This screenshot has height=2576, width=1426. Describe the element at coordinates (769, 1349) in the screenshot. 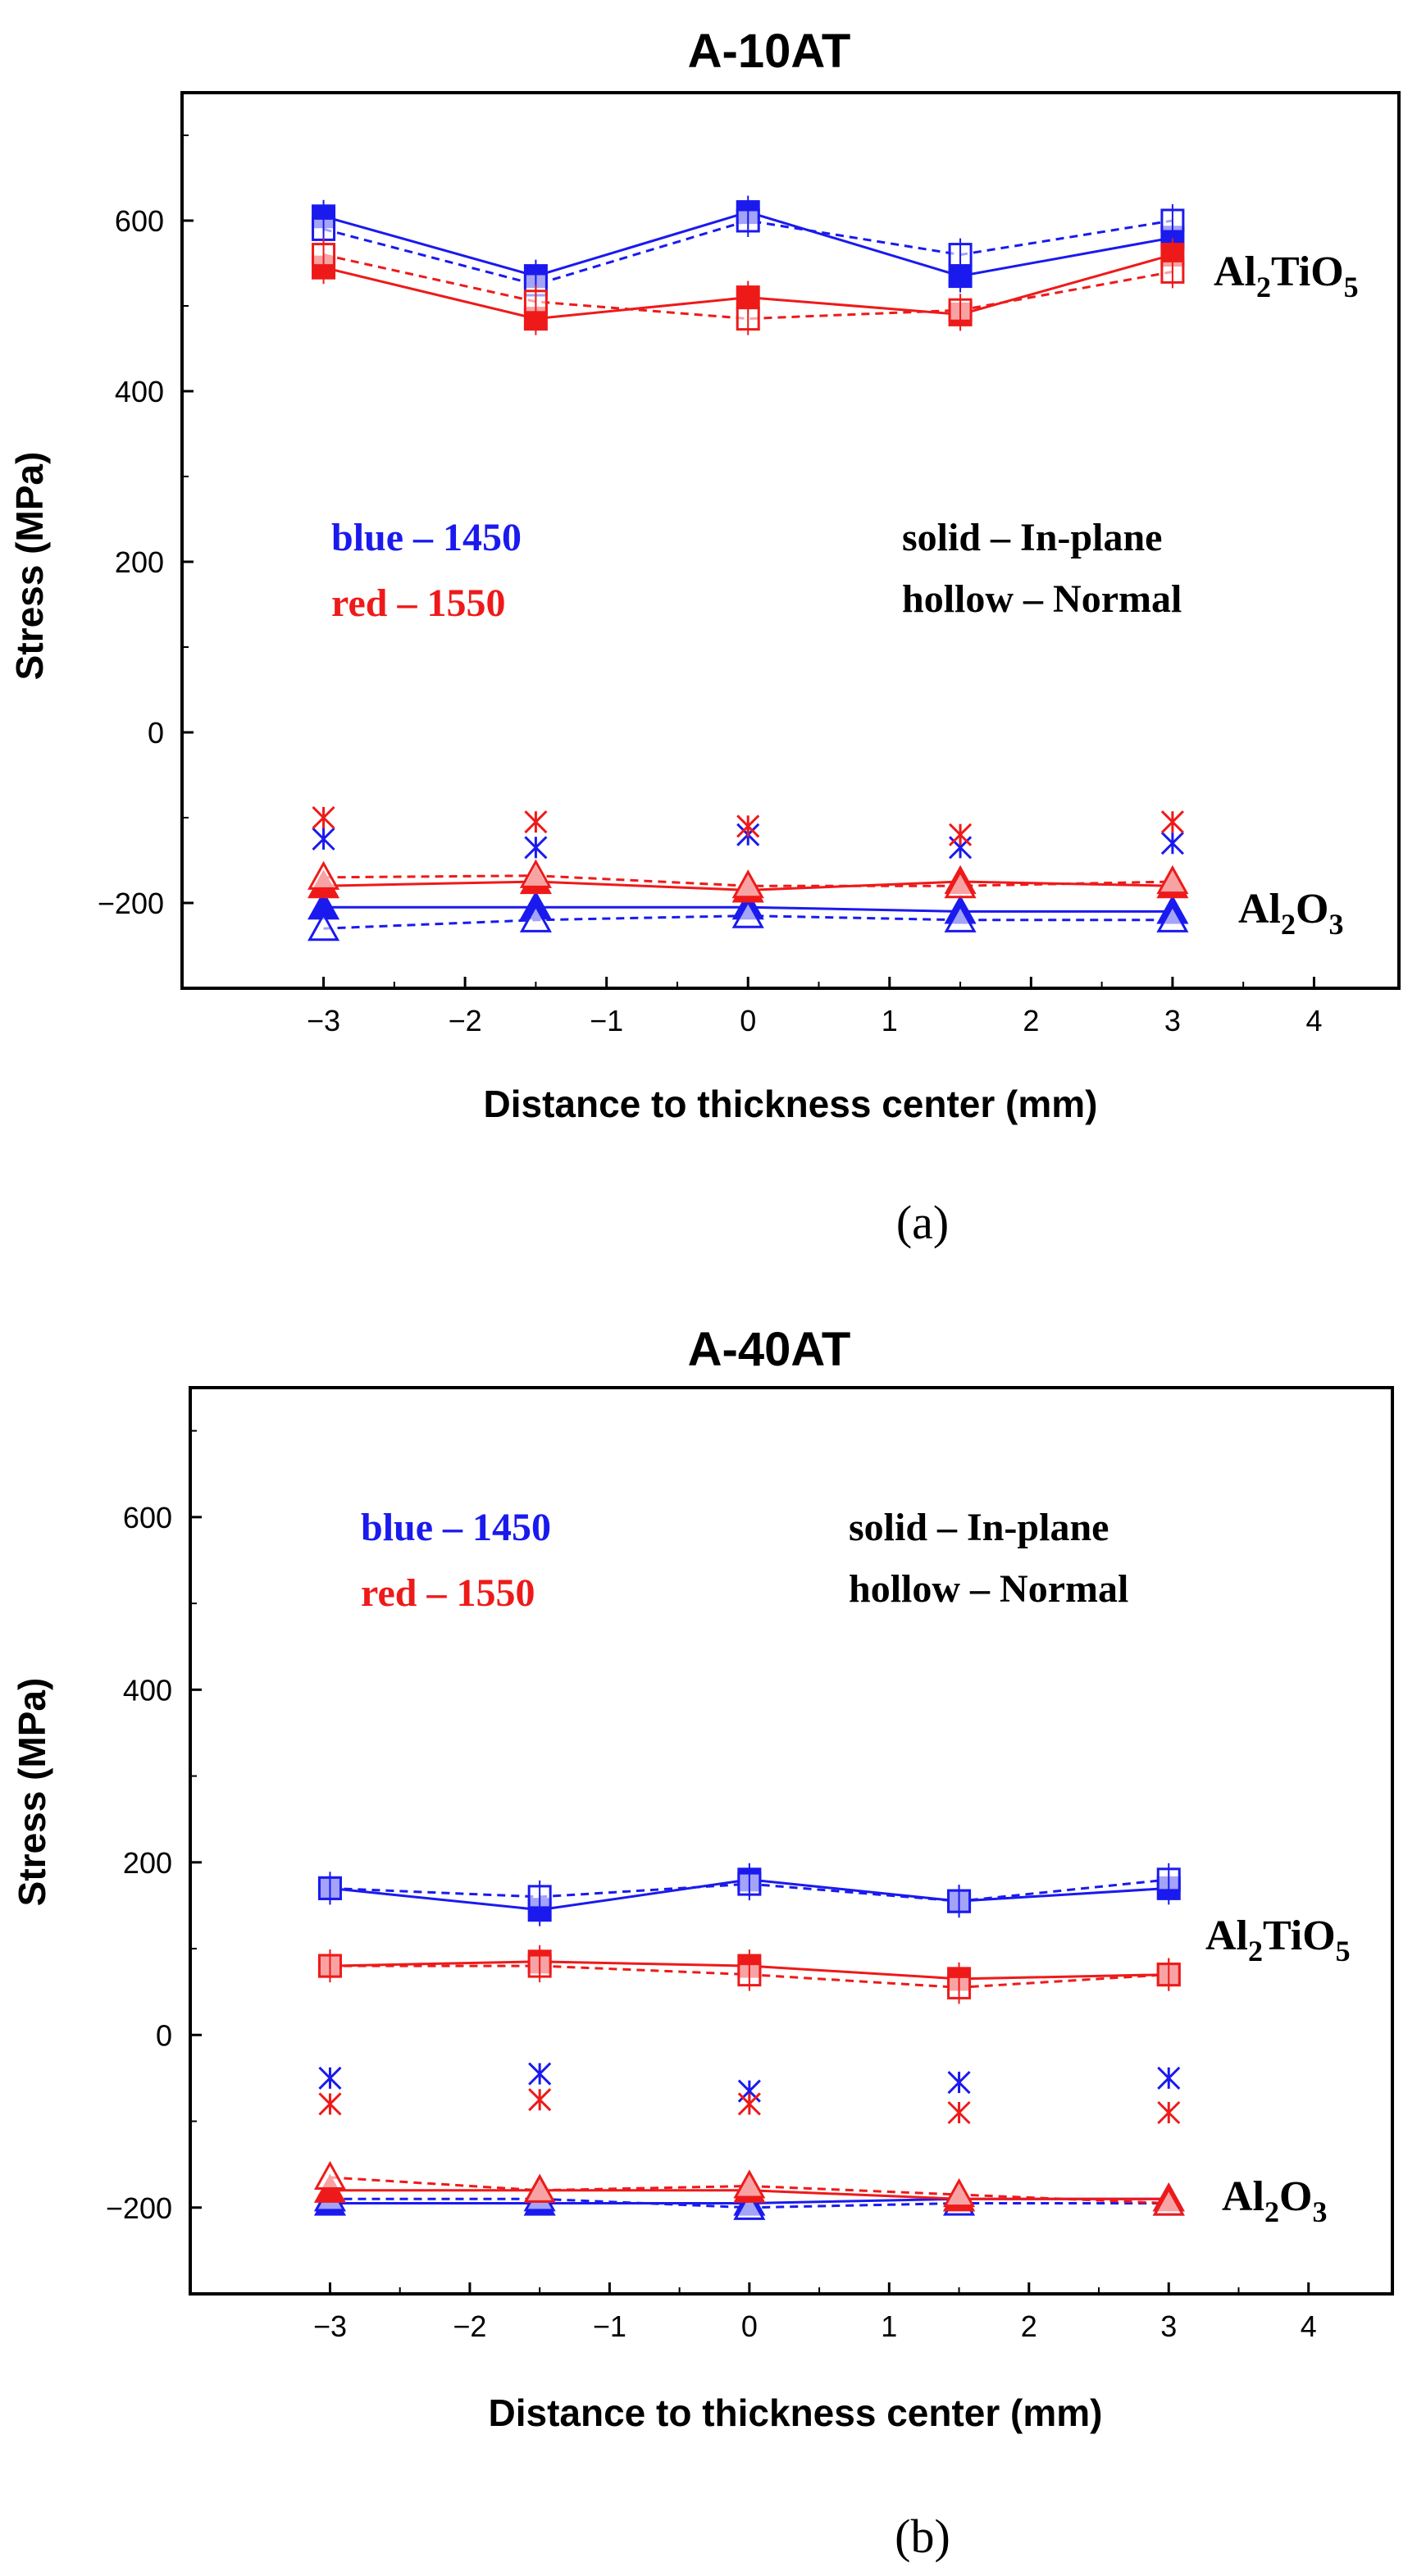

I see `chart-title: A-40AT` at that location.